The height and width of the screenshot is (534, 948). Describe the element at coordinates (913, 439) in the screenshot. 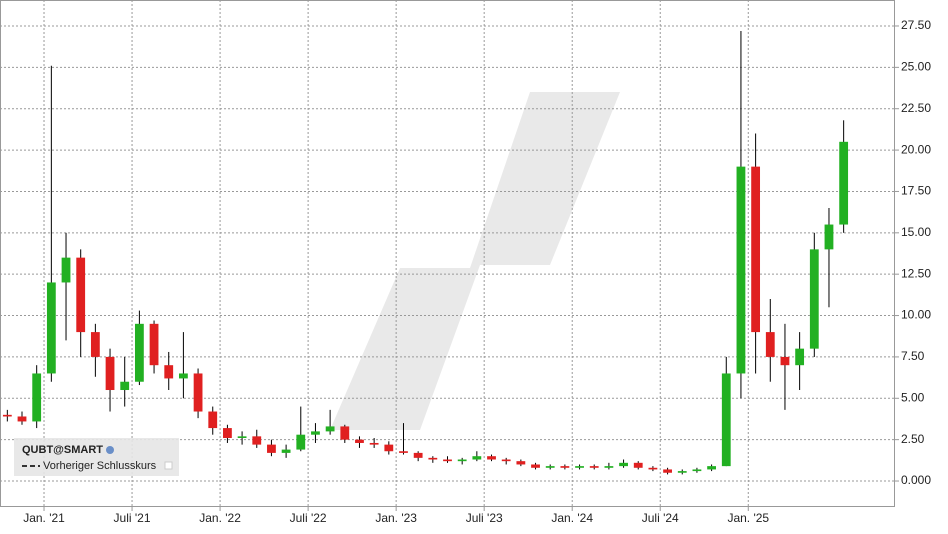

I see `y-tick-label: 2.50` at that location.